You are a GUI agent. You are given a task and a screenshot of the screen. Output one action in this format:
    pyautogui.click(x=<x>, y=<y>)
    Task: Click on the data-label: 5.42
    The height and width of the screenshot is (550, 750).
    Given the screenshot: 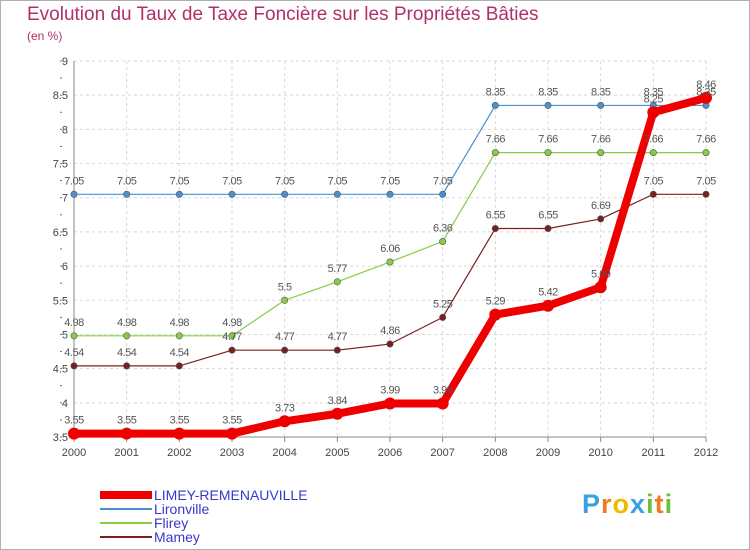 What is the action you would take?
    pyautogui.click(x=548, y=293)
    